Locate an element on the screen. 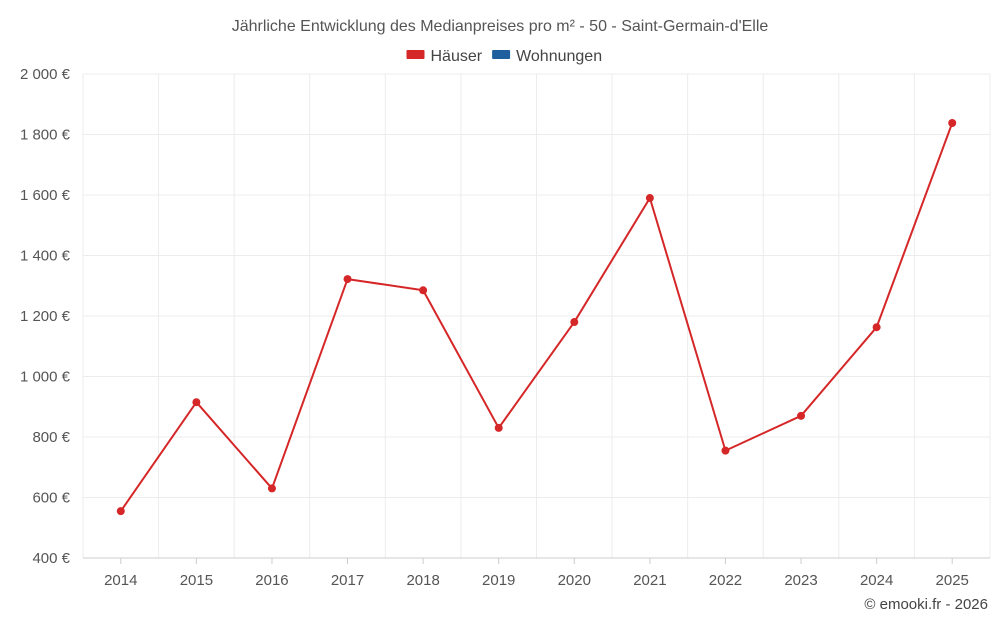  x-tick-label: 2020 is located at coordinates (574, 580).